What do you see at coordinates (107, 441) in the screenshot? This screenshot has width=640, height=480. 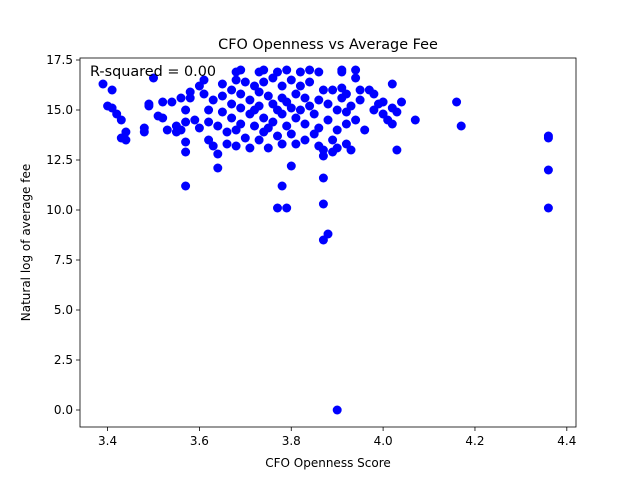 I see `x-tick-label: 3.4` at bounding box center [107, 441].